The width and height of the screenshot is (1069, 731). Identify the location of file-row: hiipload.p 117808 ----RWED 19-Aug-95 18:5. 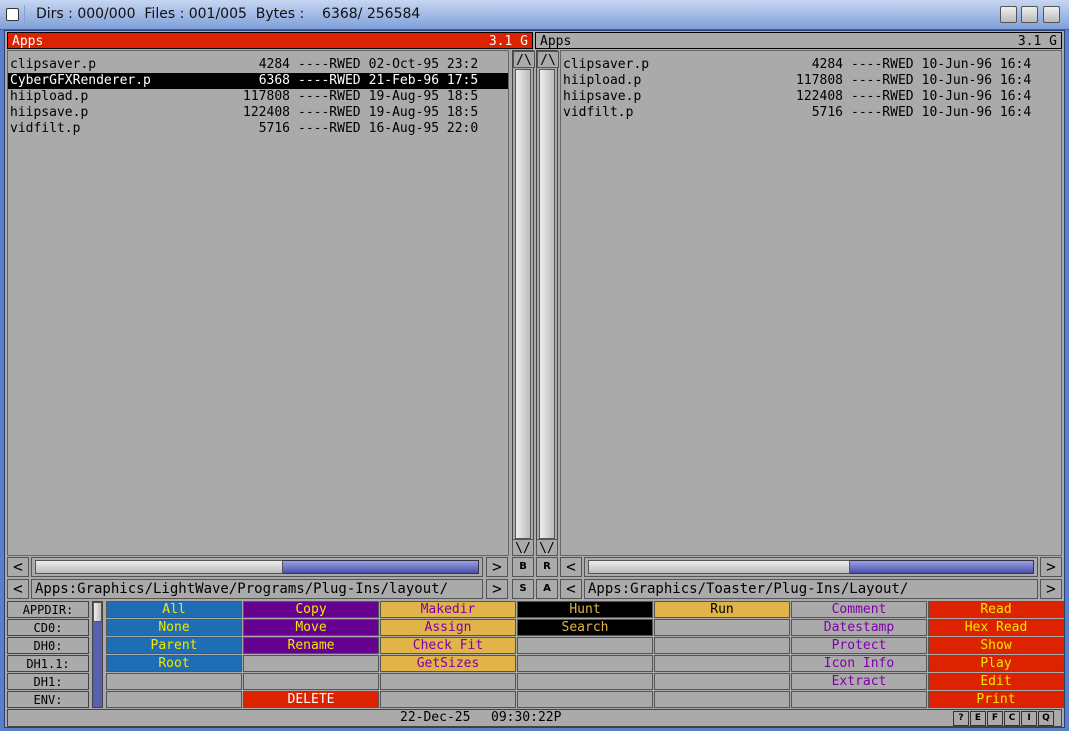
(258, 97).